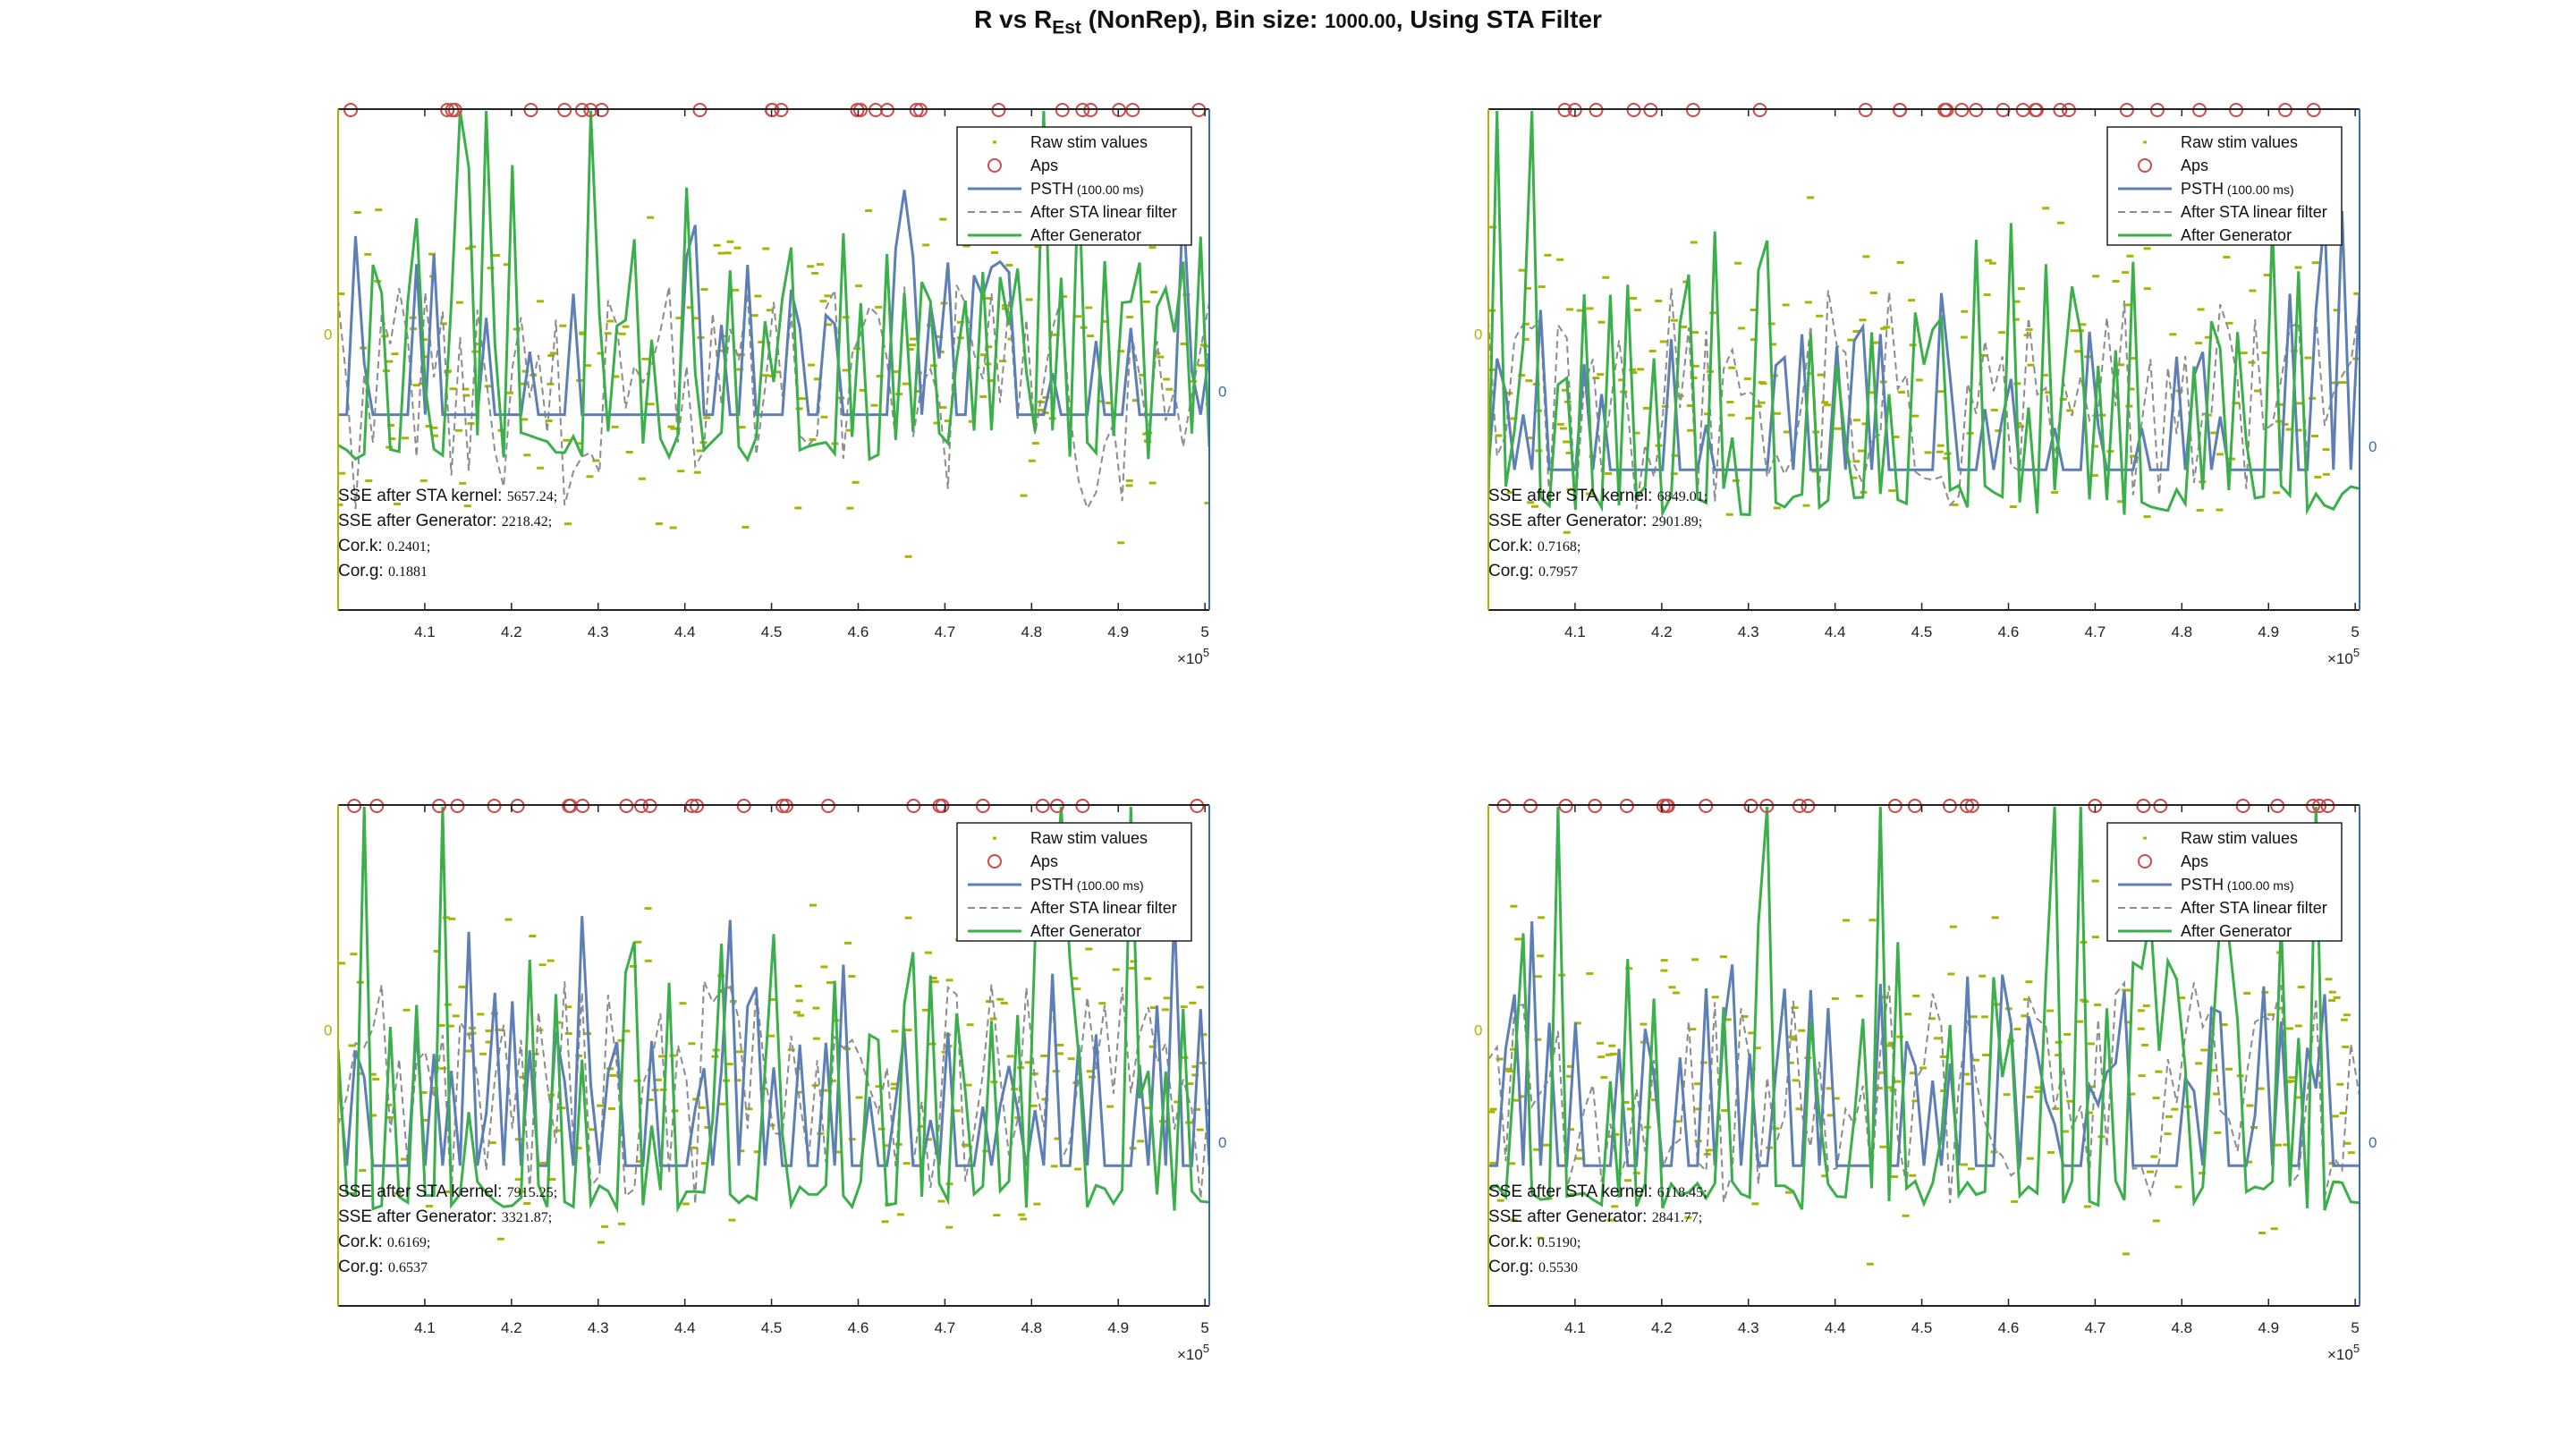  What do you see at coordinates (384, 1242) in the screenshot?
I see `stats-line: Cor.k: 0.6169;` at bounding box center [384, 1242].